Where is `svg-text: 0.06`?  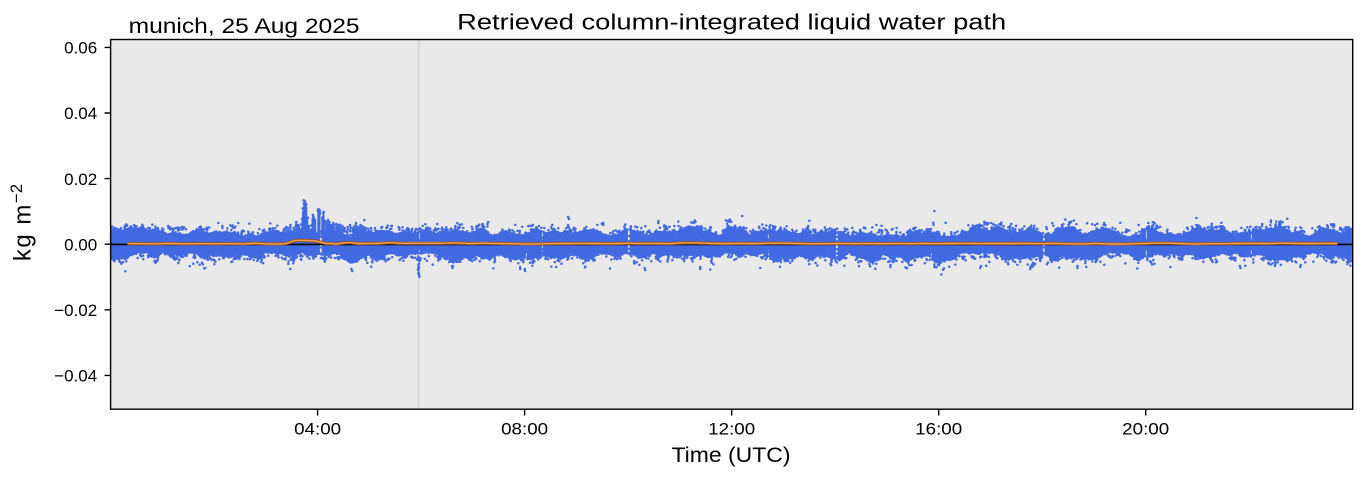 svg-text: 0.06 is located at coordinates (80, 48).